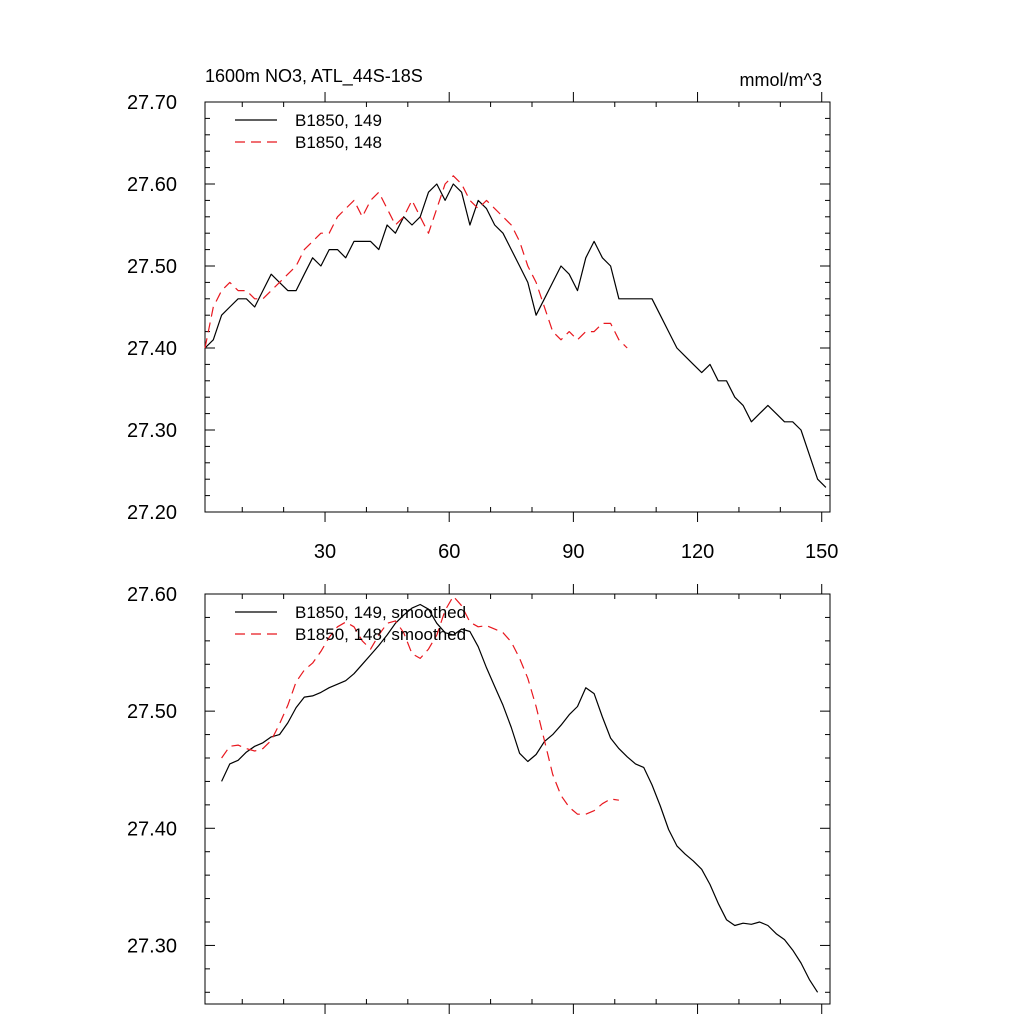 This screenshot has width=1024, height=1024. Describe the element at coordinates (821, 552) in the screenshot. I see `x-tick-label: 150` at that location.